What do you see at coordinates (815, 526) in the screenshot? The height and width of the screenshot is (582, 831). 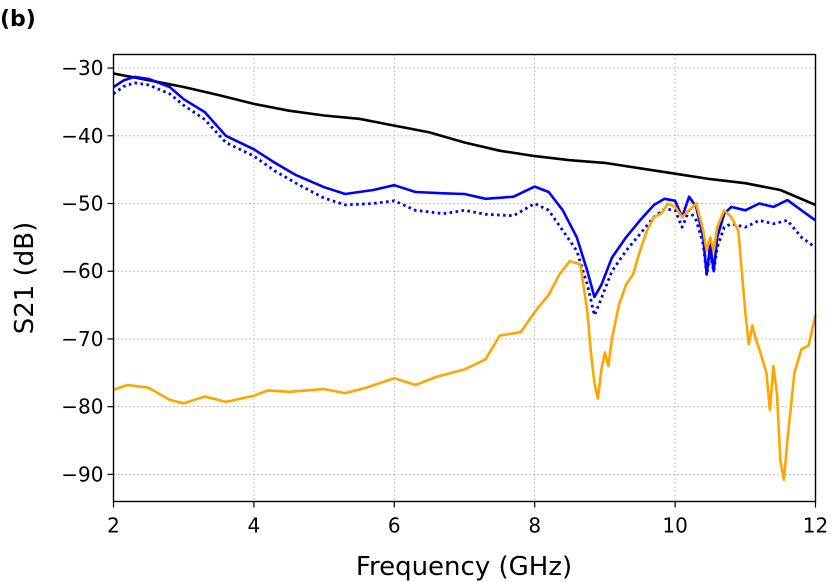 I see `x-tick-label: 12` at bounding box center [815, 526].